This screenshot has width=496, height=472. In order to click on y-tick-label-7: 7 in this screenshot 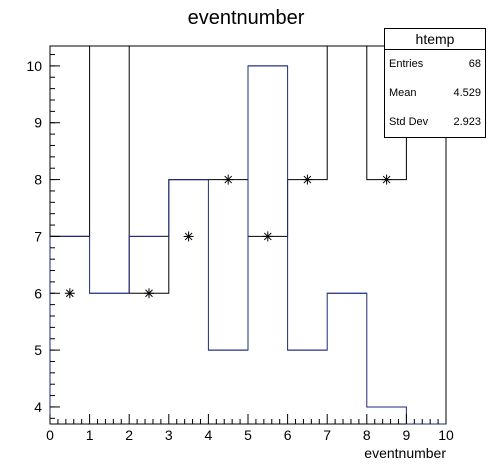, I will do `click(38, 236)`.